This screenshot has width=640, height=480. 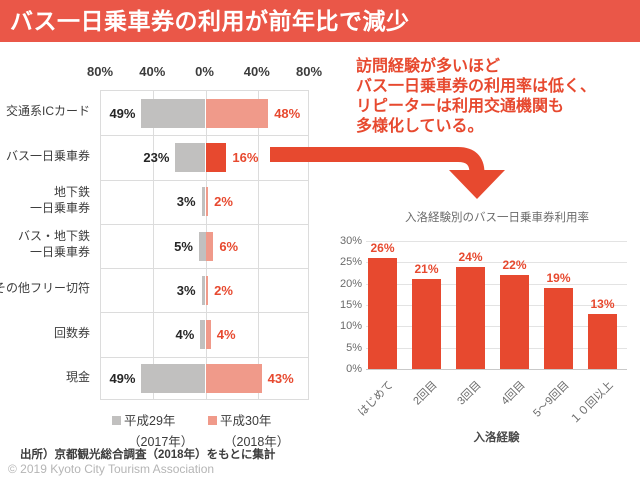 I want to click on page-title: バス一日乗車券の利用が前年比で減少, so click(x=210, y=21).